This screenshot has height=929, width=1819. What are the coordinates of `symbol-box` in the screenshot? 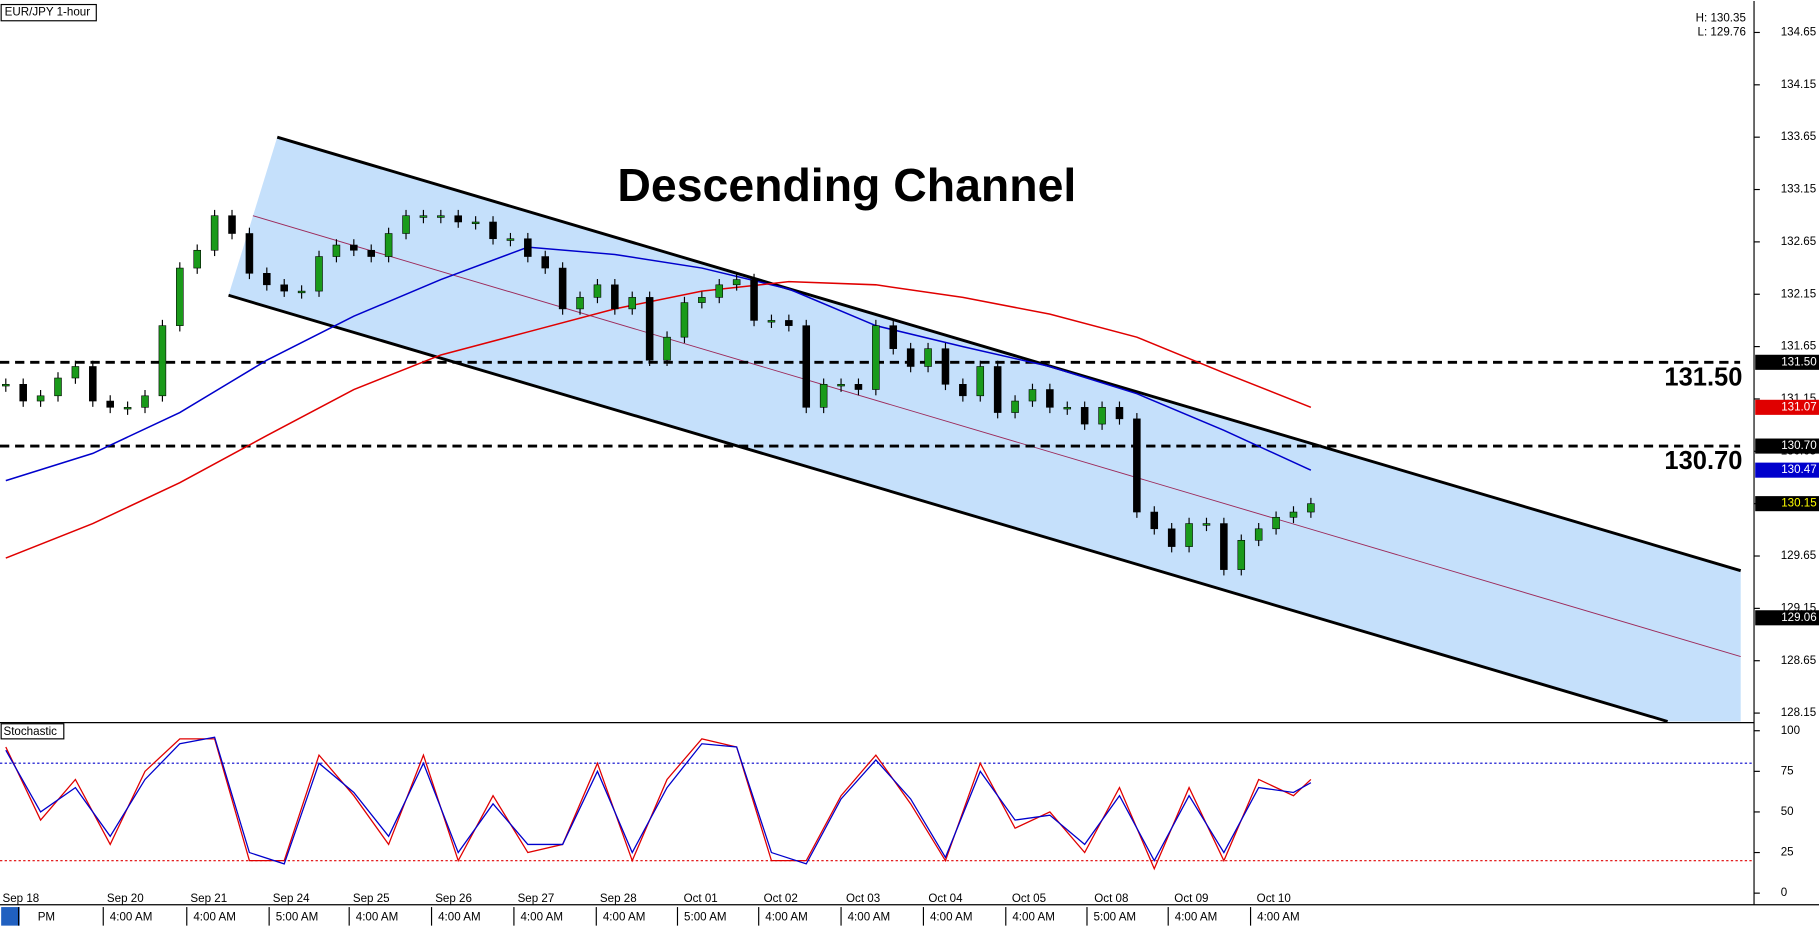 It's located at (48, 12).